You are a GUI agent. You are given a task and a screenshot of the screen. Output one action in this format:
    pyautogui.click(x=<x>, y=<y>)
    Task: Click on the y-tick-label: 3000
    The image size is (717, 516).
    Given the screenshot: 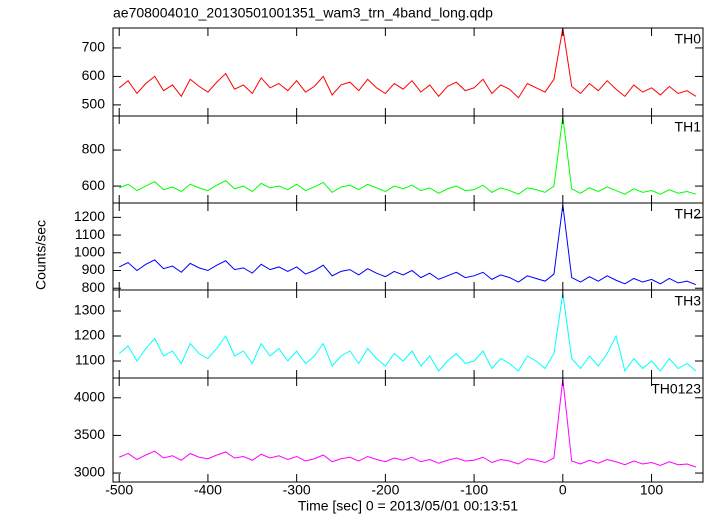 What is the action you would take?
    pyautogui.click(x=89, y=472)
    